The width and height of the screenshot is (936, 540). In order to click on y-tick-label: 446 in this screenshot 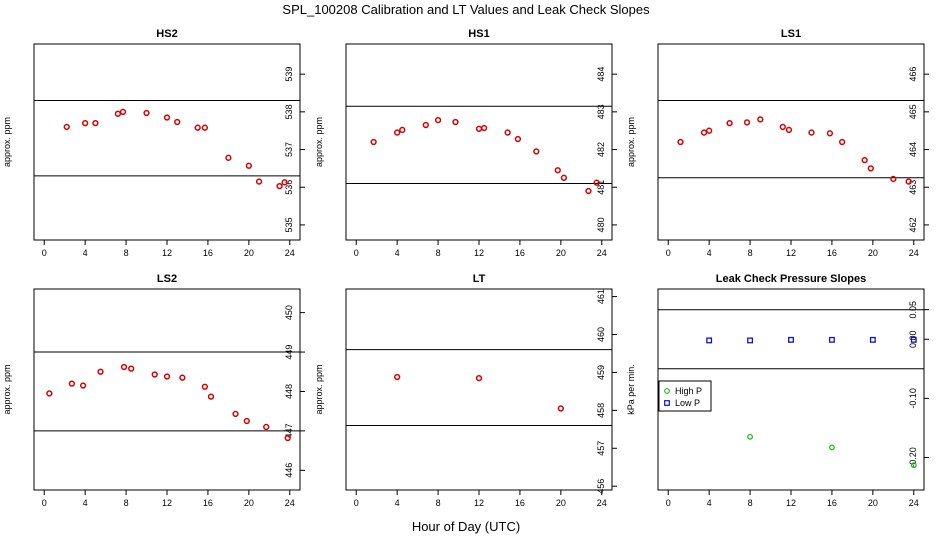, I will do `click(289, 470)`.